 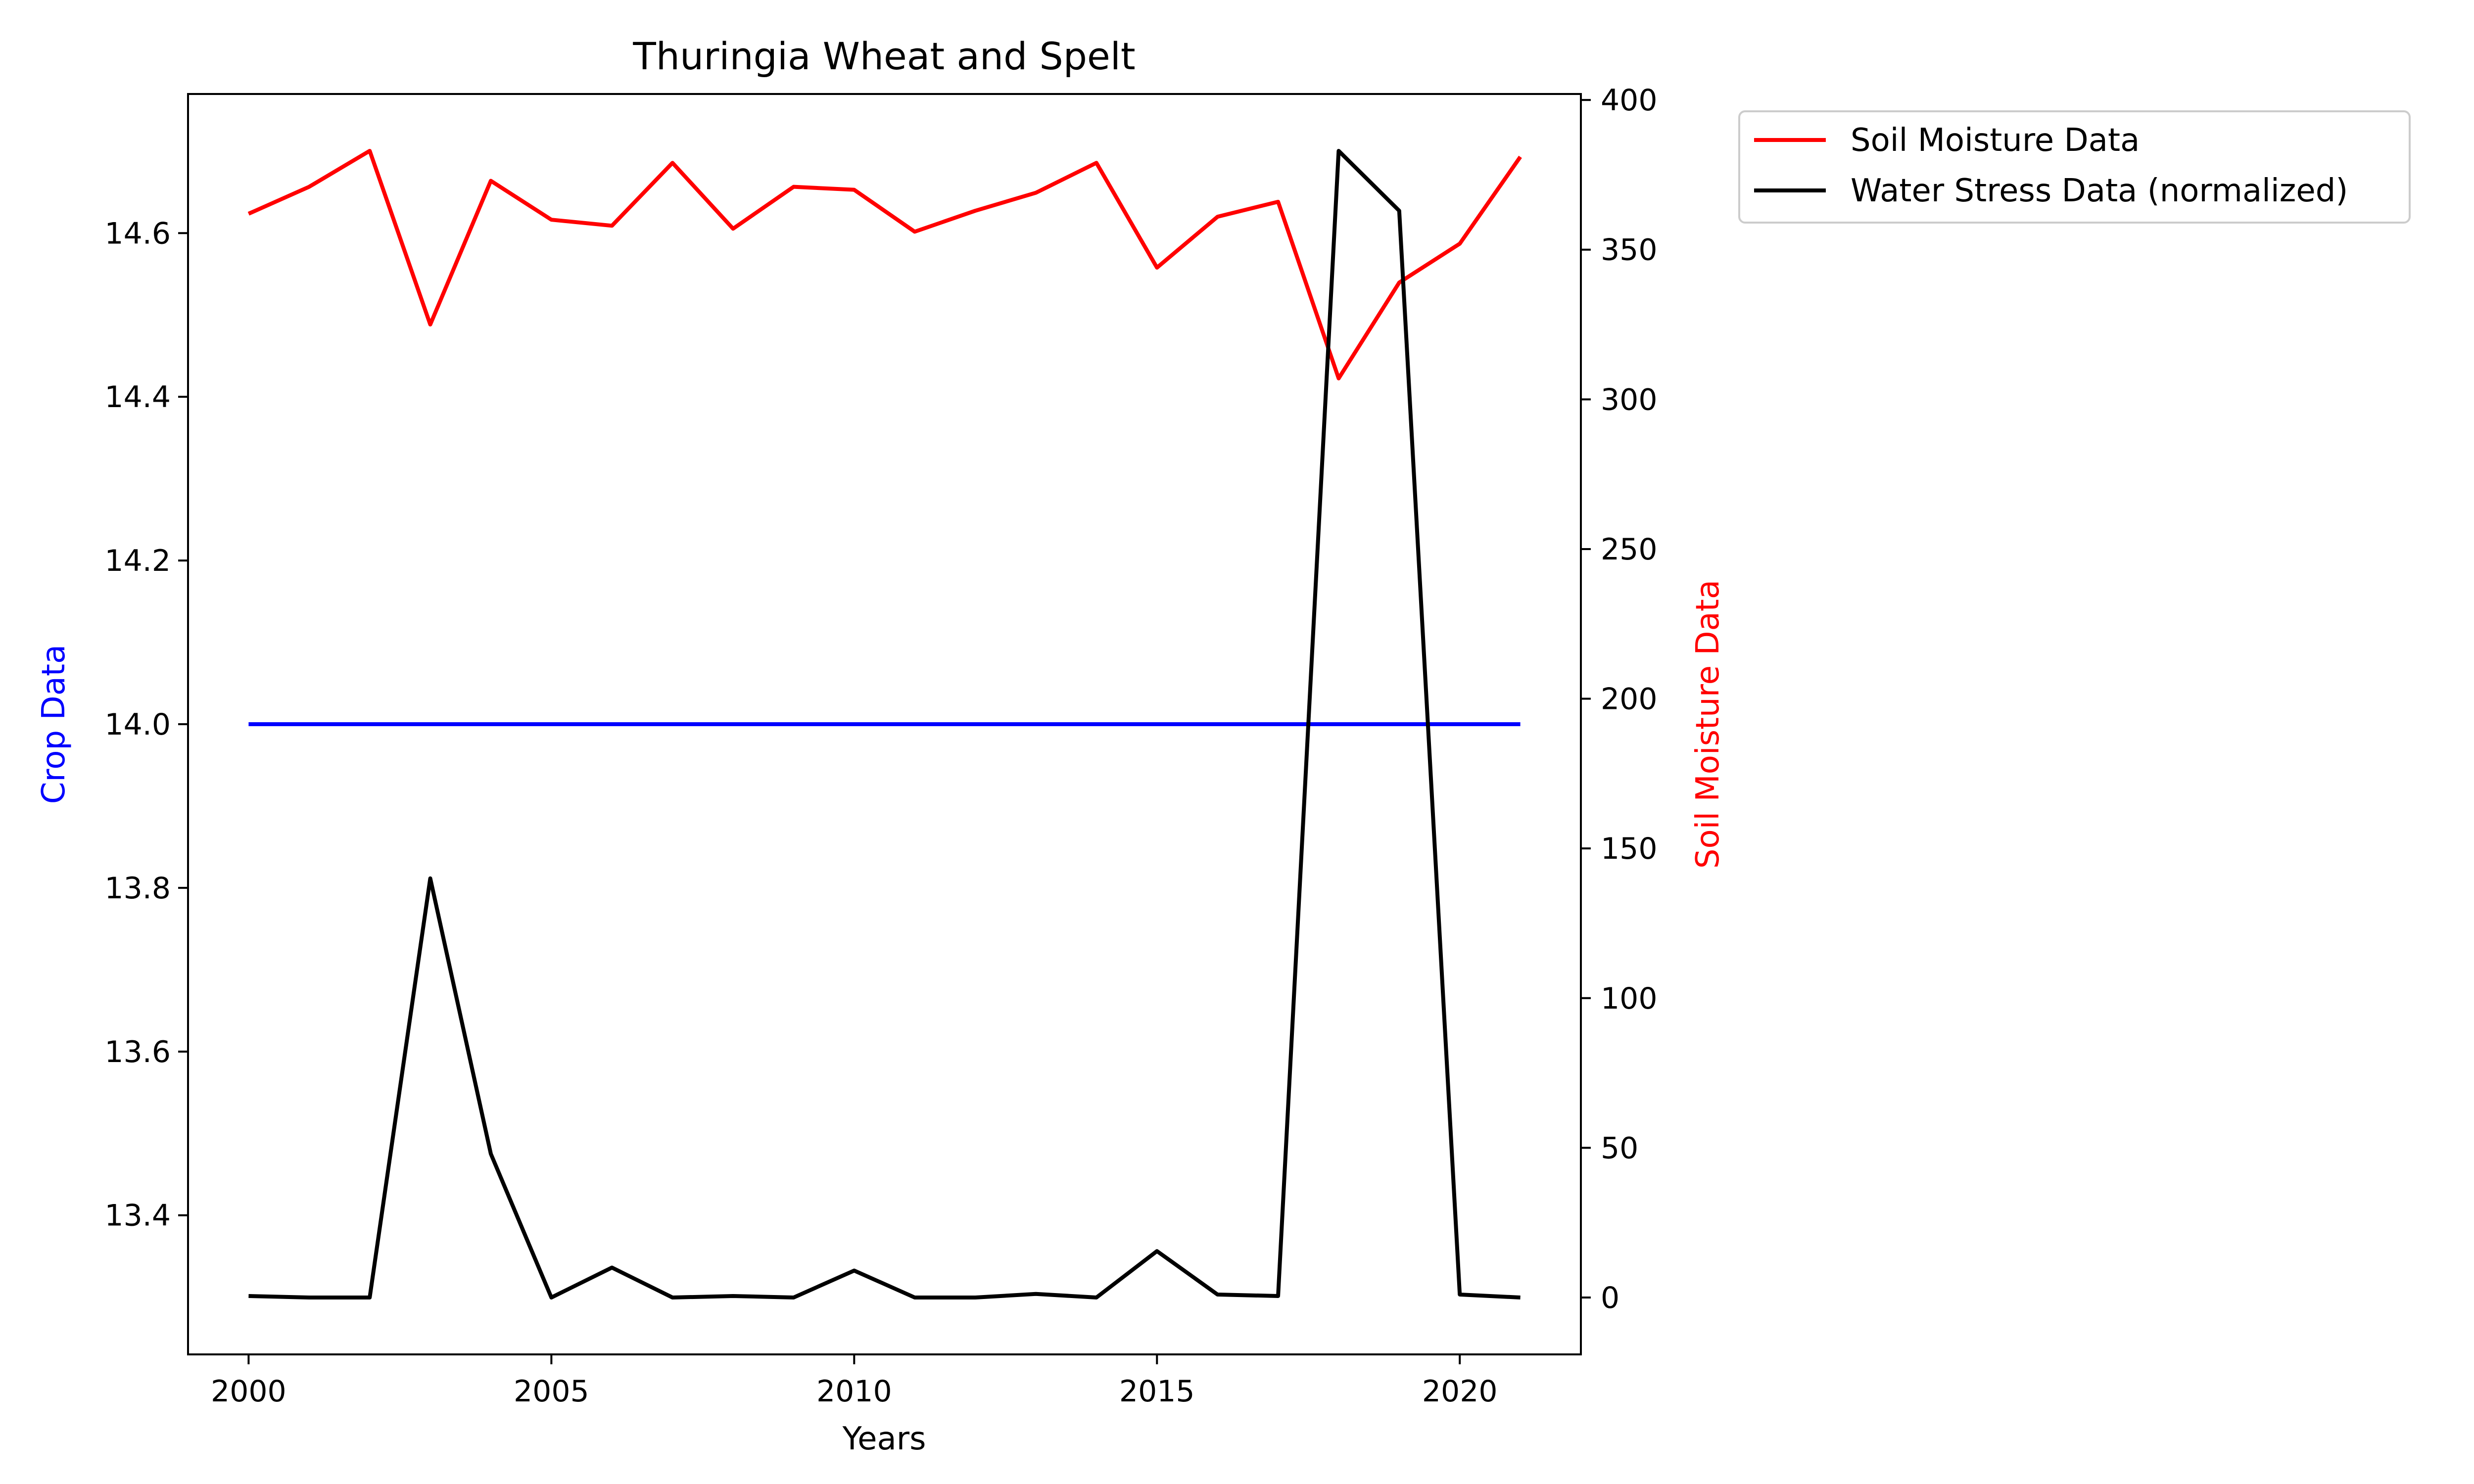 I want to click on legend-label-soil-moisture: Soil Moisture Data, so click(x=1996, y=140).